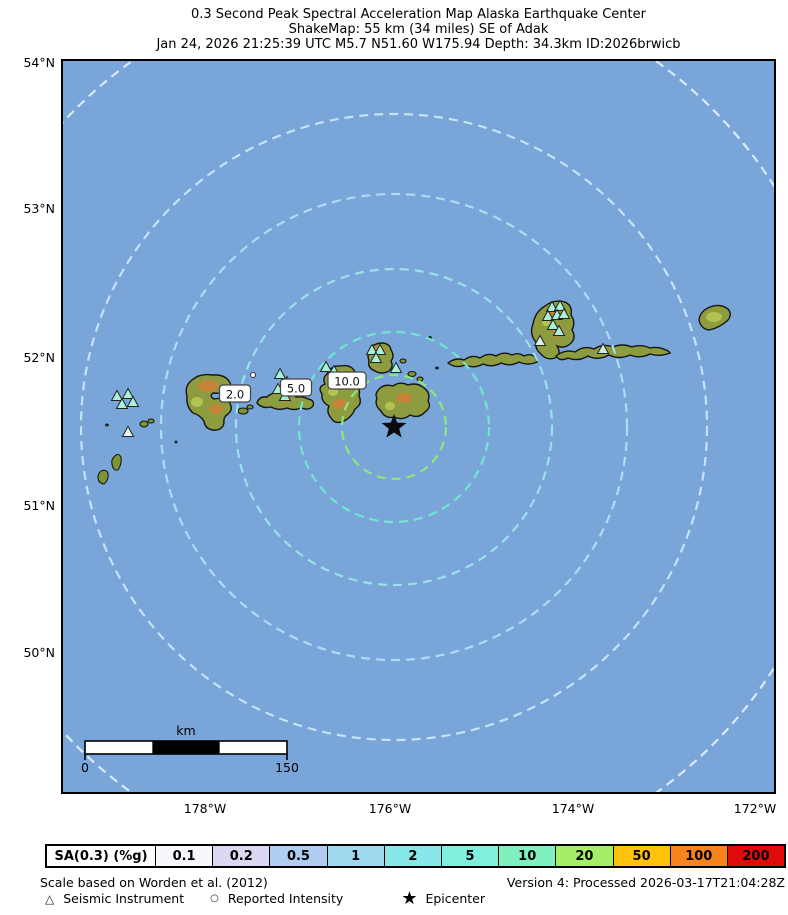 This screenshot has width=788, height=915. What do you see at coordinates (39, 62) in the screenshot?
I see `lat-label: 54°N` at bounding box center [39, 62].